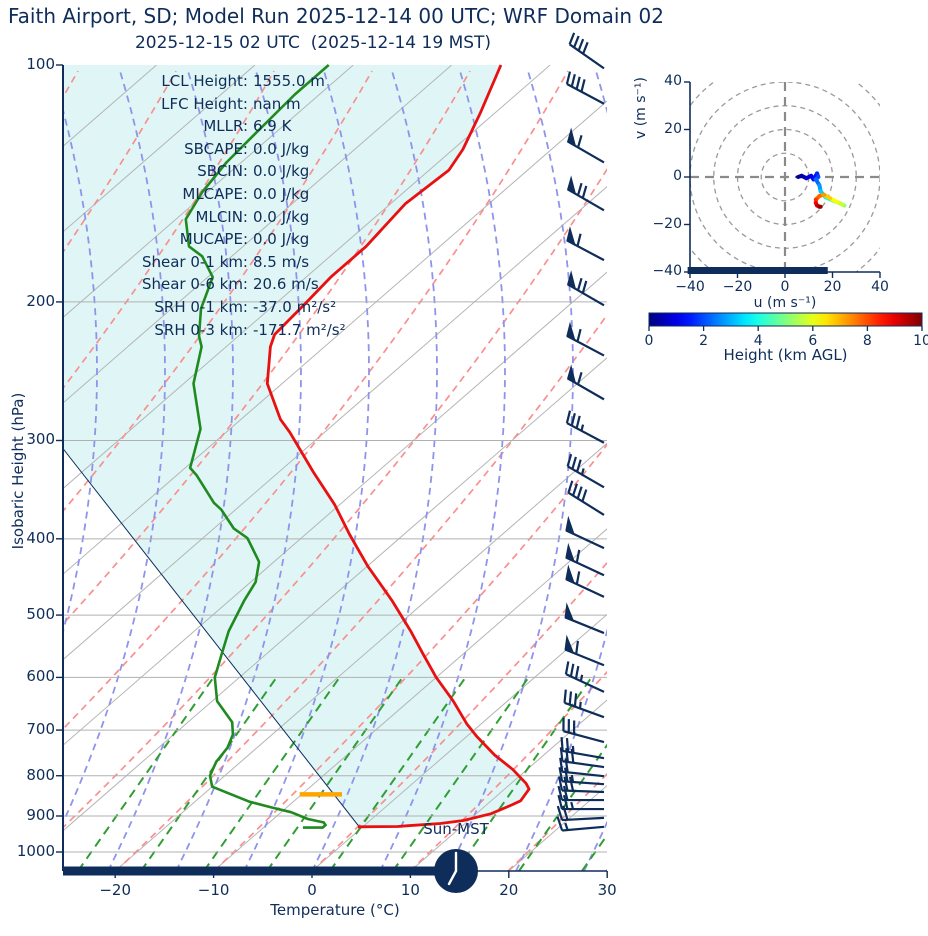  What do you see at coordinates (183, 171) in the screenshot?
I see `stat-line: SBCIN: 0.0 J/kg` at bounding box center [183, 171].